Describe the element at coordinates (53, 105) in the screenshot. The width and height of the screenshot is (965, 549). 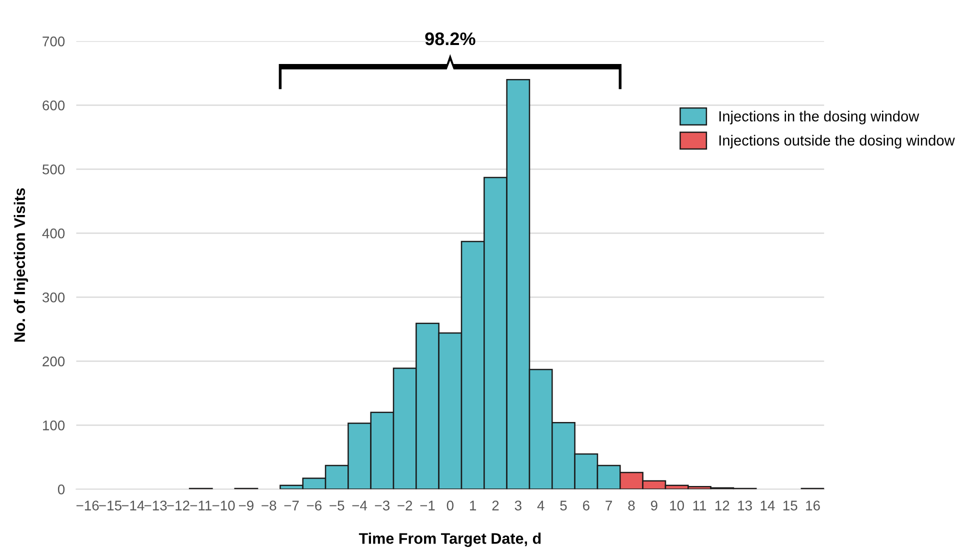
I see `y-tick-label: 600` at that location.